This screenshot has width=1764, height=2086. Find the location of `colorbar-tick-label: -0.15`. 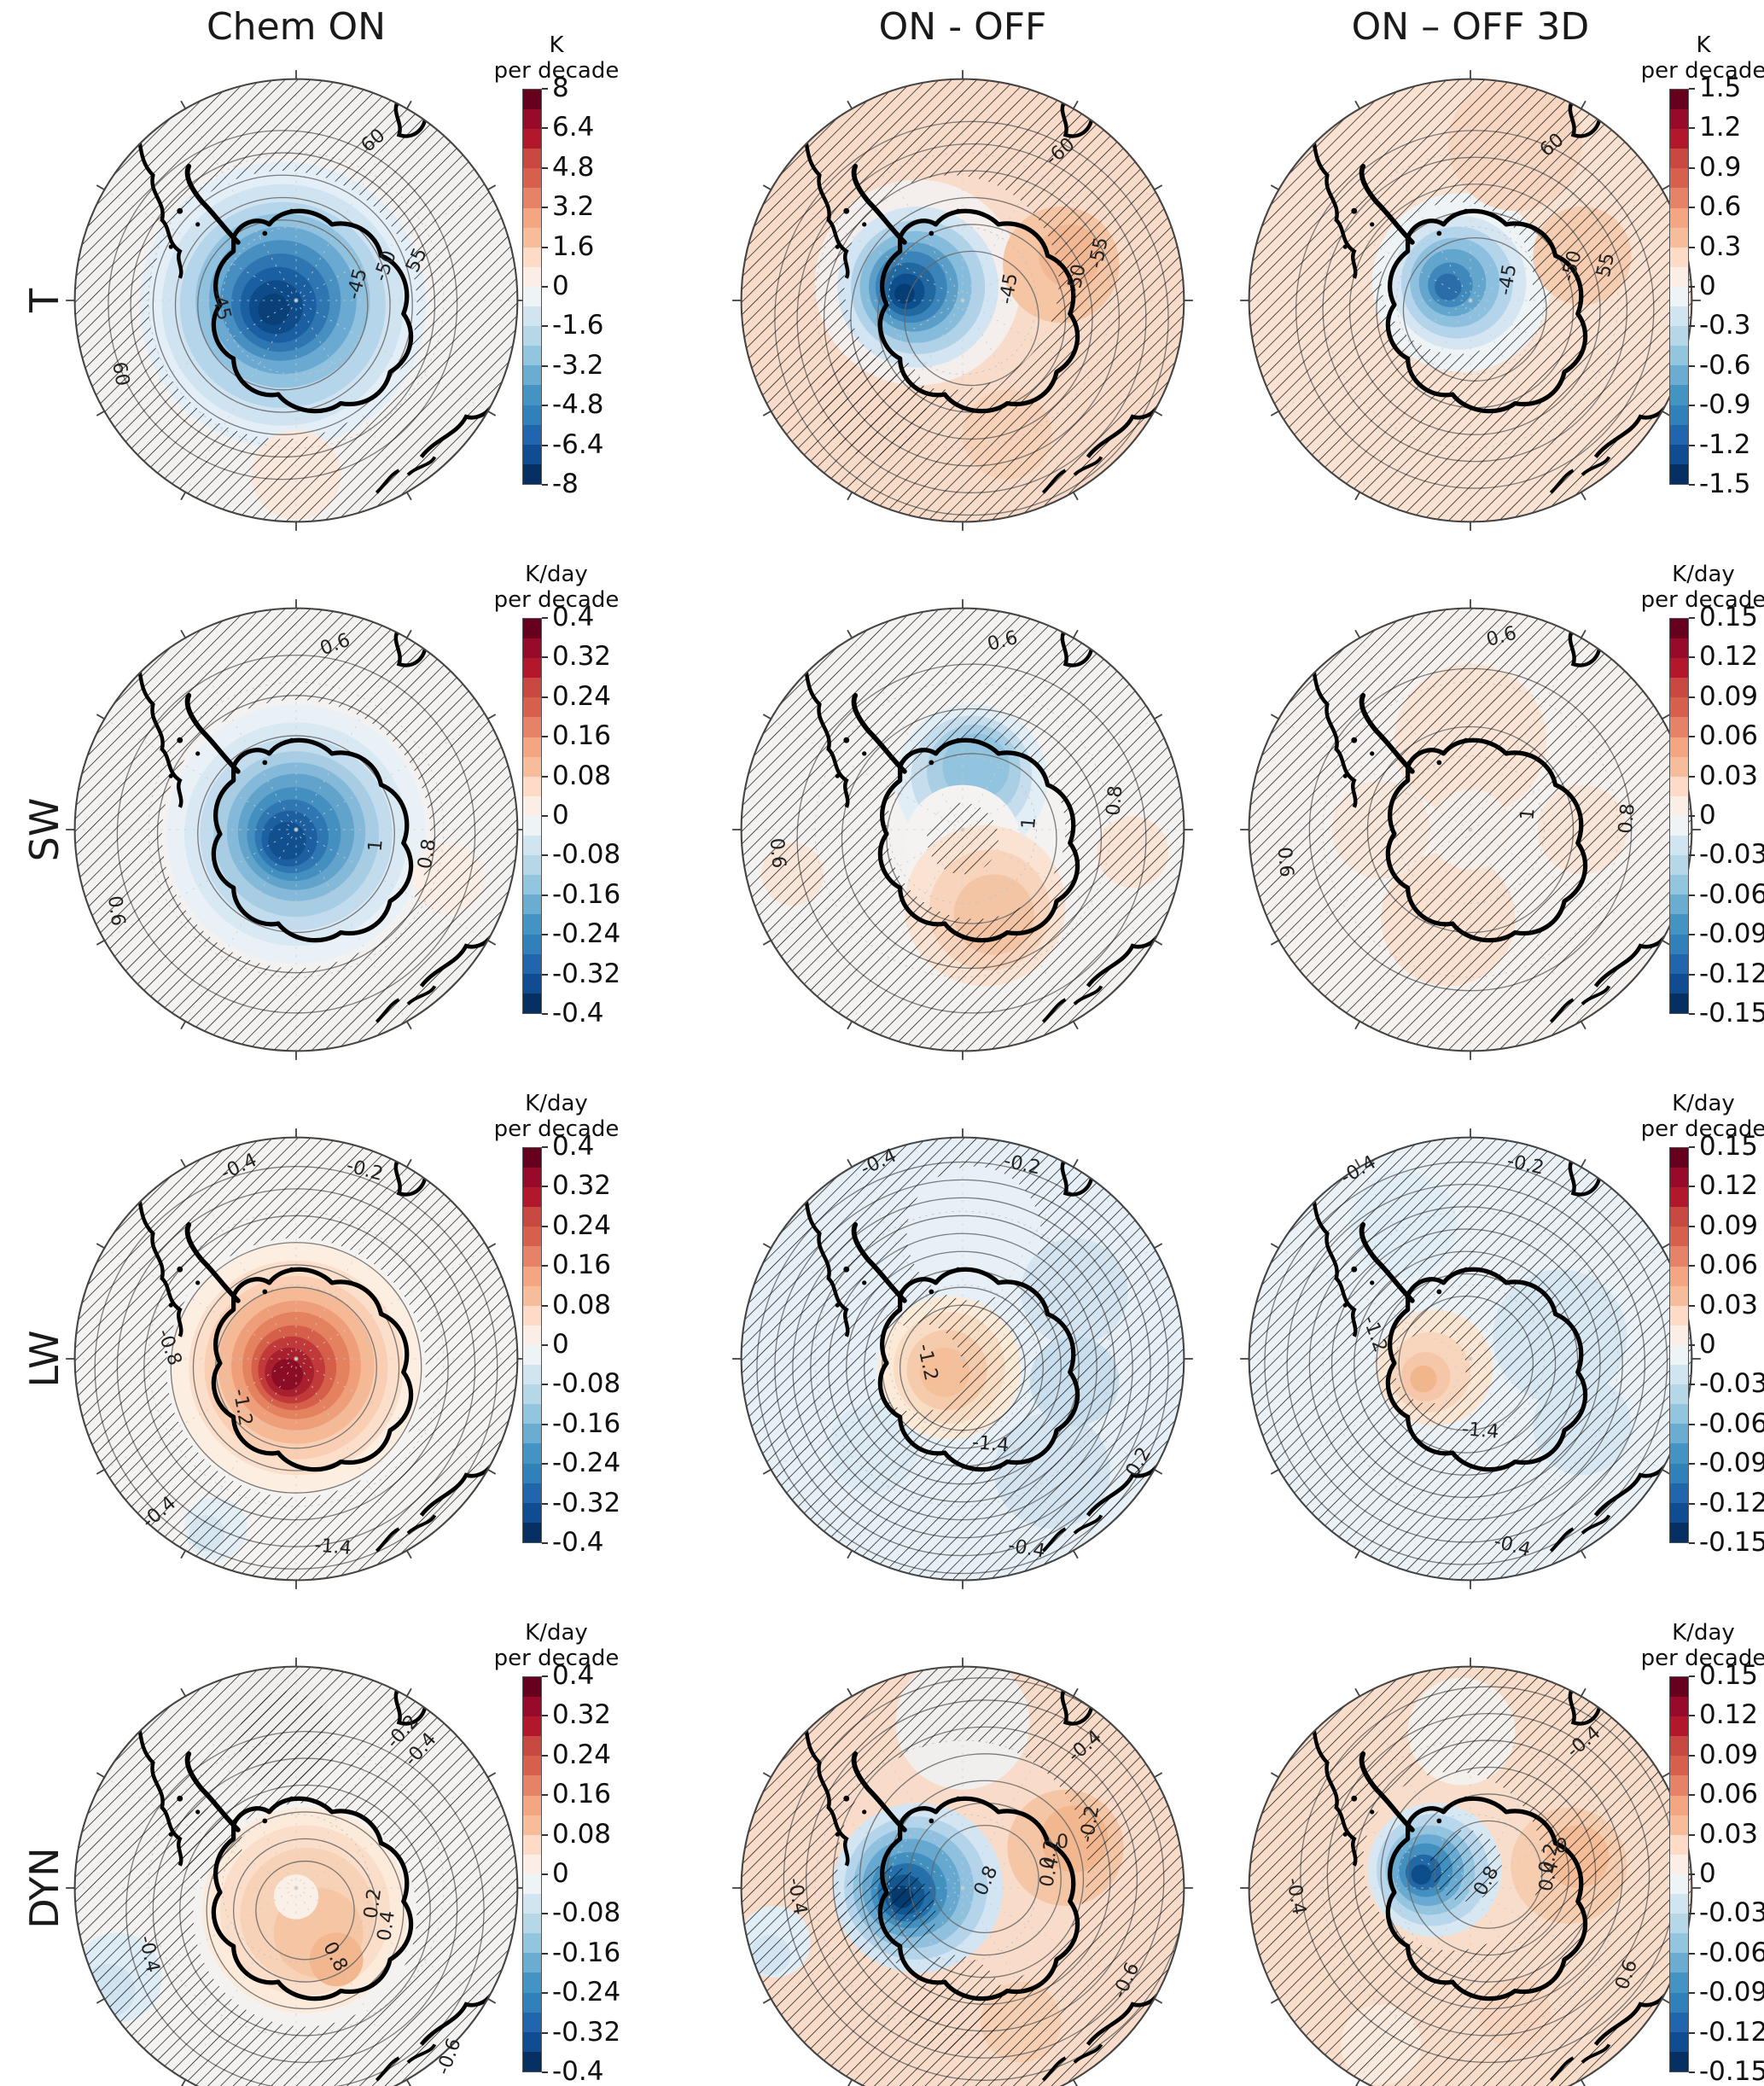

colorbar-tick-label: -0.15 is located at coordinates (1731, 1013).